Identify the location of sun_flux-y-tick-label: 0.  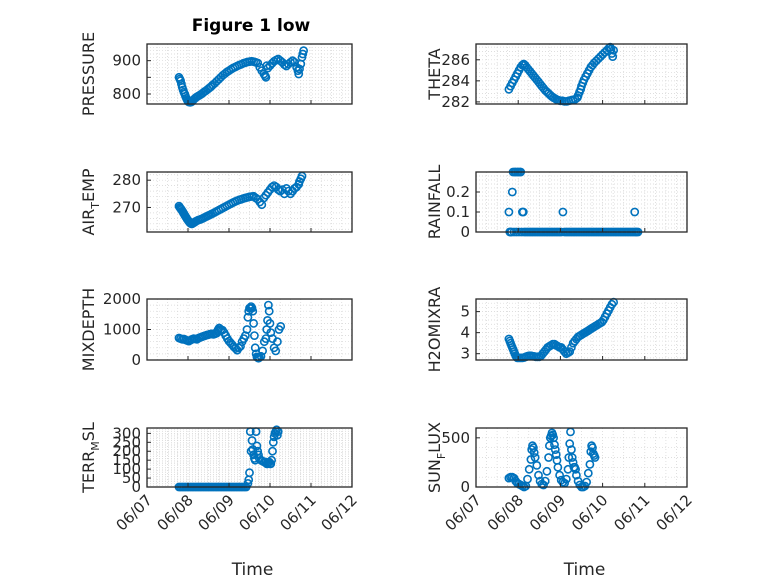
(465, 487).